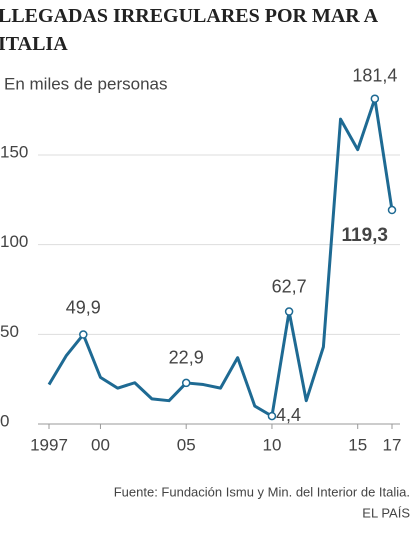 The image size is (414, 538). Describe the element at coordinates (49, 444) in the screenshot. I see `x-tick-label: 1997` at that location.